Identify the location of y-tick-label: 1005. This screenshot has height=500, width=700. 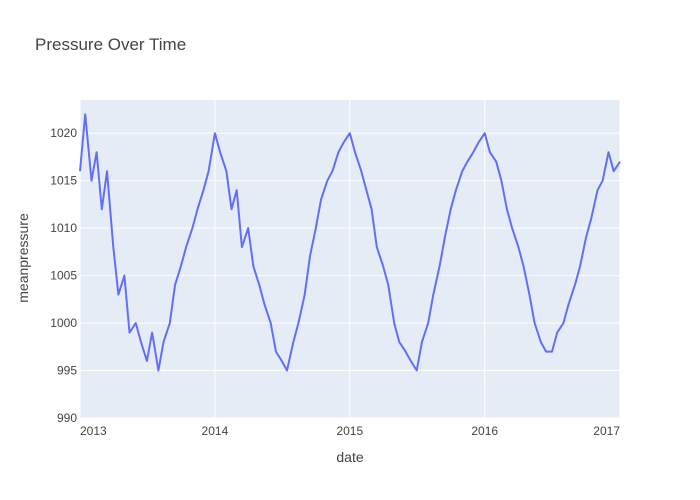
(63, 276).